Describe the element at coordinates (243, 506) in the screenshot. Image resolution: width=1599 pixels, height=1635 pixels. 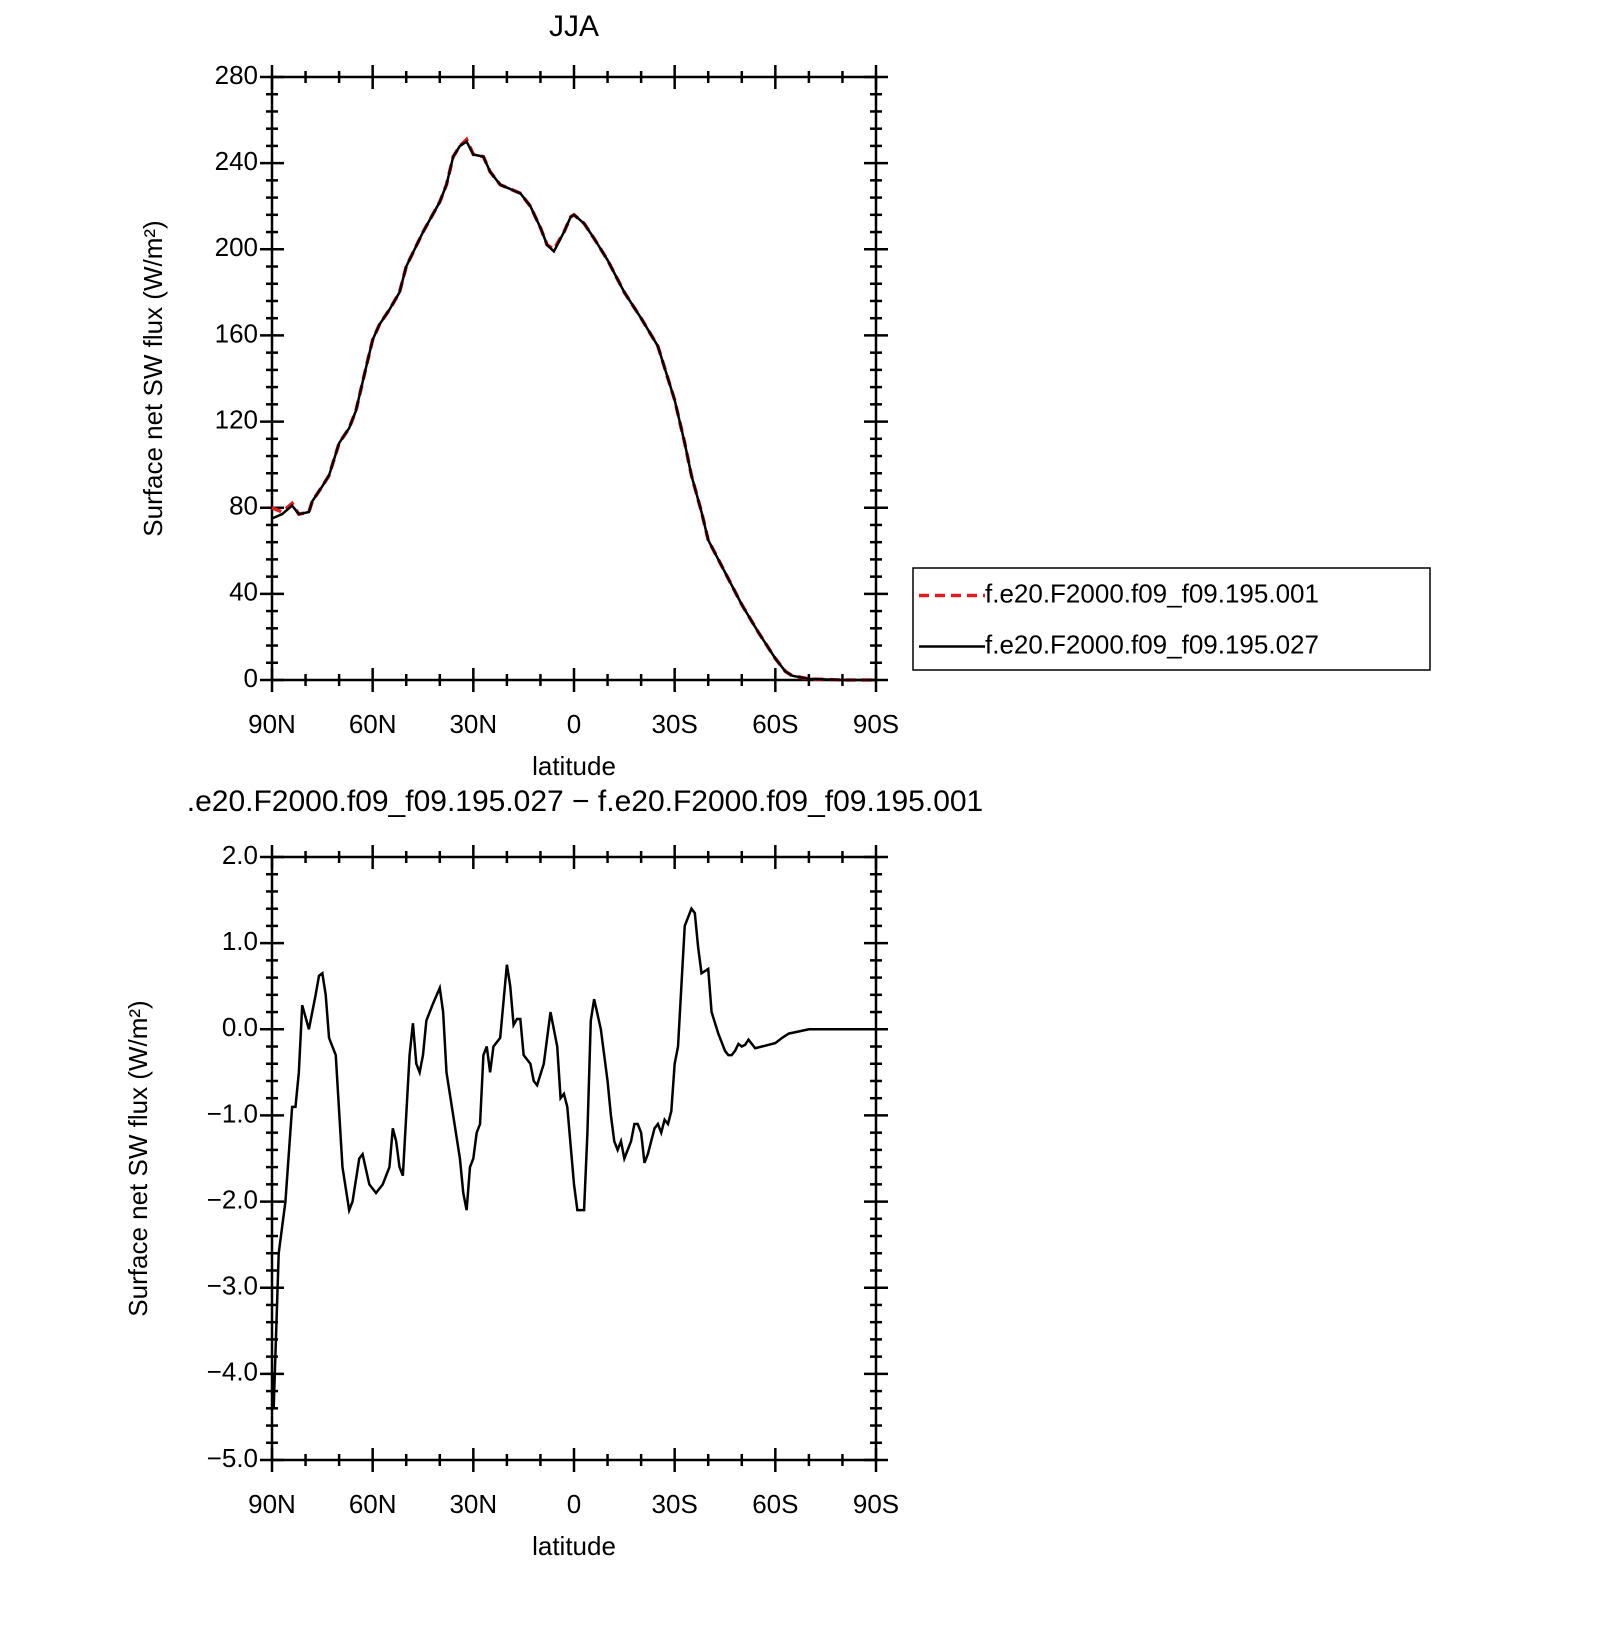
I see `y-tick-label: 80` at that location.